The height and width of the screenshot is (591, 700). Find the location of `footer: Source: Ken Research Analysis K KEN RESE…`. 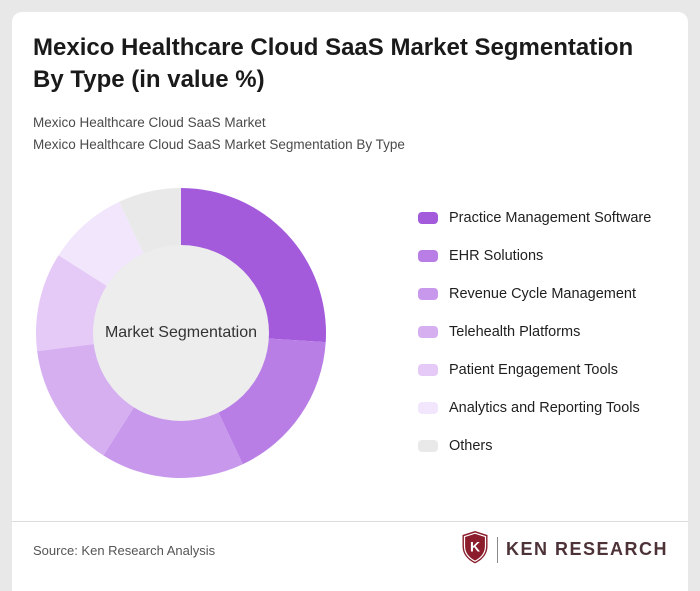

footer: Source: Ken Research Analysis K KEN RESE… is located at coordinates (350, 556).